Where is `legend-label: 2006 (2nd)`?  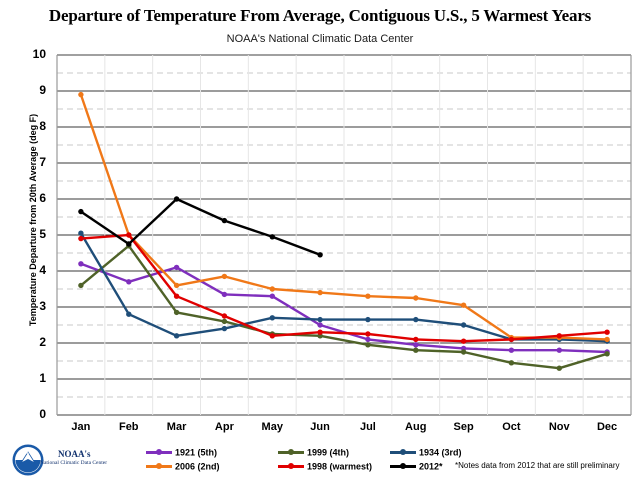 legend-label: 2006 (2nd) is located at coordinates (197, 466).